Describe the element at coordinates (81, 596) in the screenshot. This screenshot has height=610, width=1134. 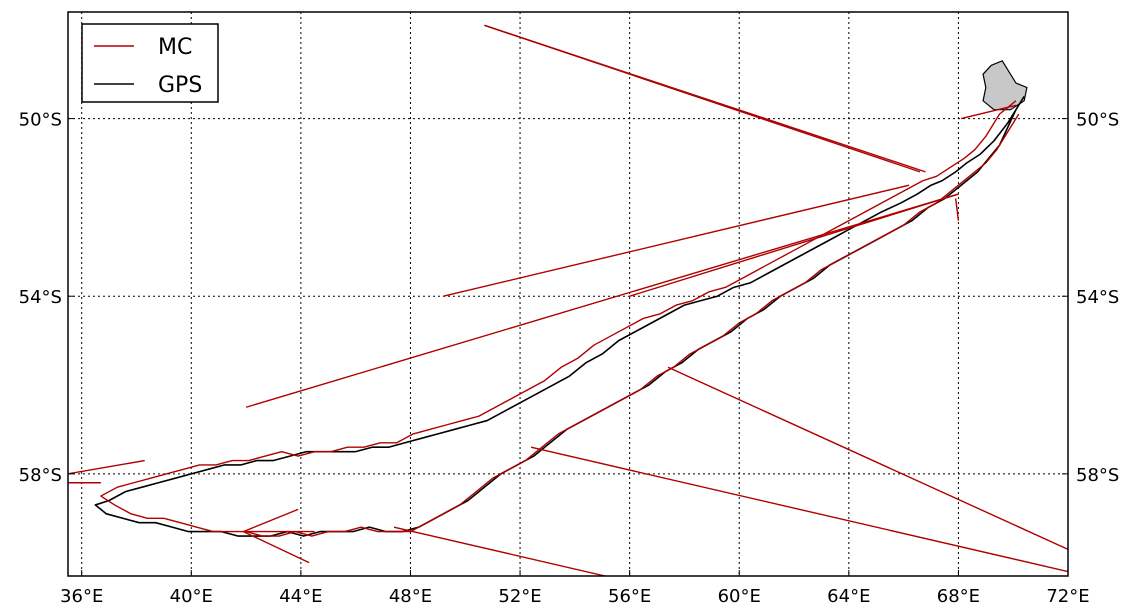
I see `tick-label-lon-0: 36°E` at that location.